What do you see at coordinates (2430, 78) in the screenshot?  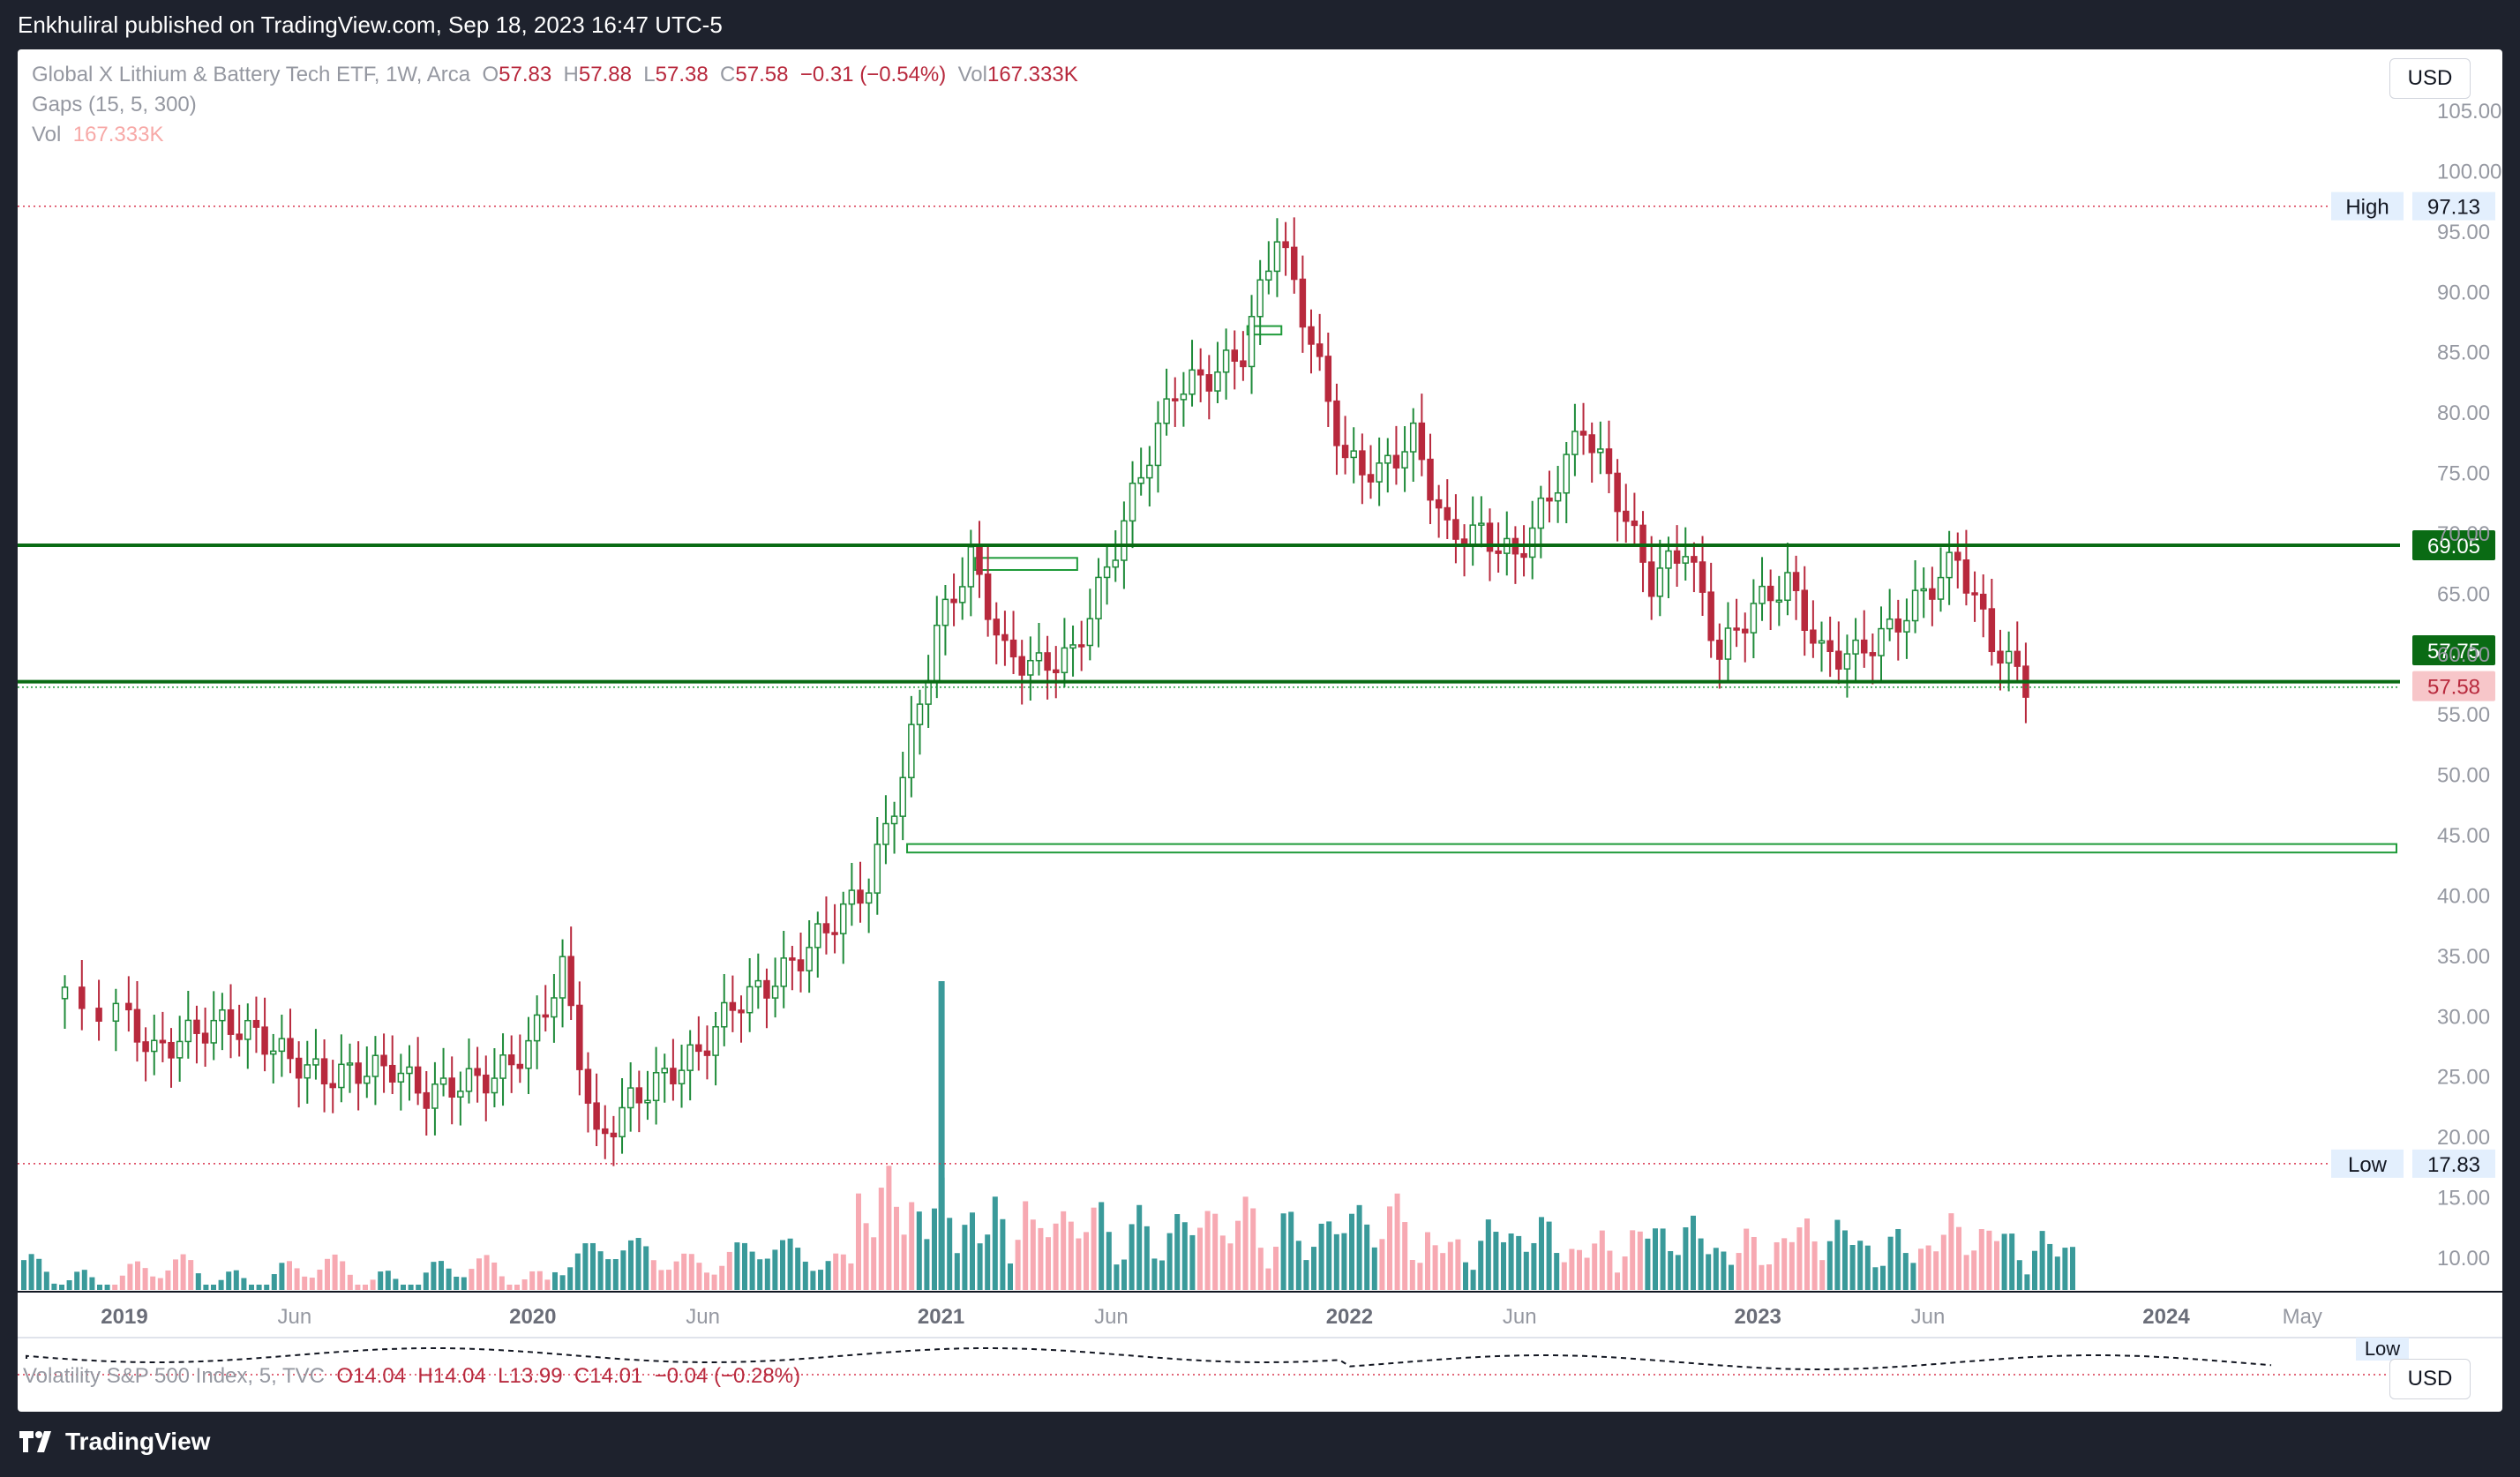 I see `currency-button: USD` at bounding box center [2430, 78].